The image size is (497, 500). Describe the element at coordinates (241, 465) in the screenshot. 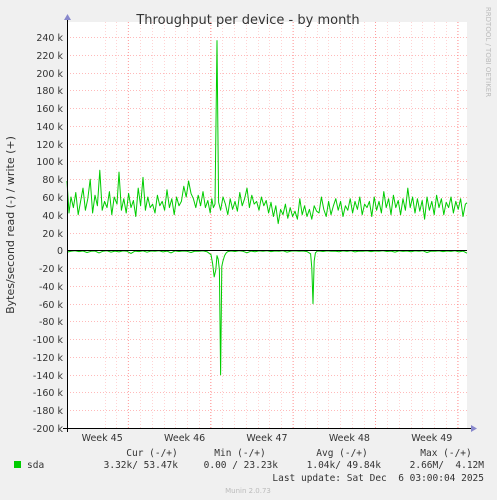

I see `legend-min-sda: 0.00 / 23.23k` at that location.